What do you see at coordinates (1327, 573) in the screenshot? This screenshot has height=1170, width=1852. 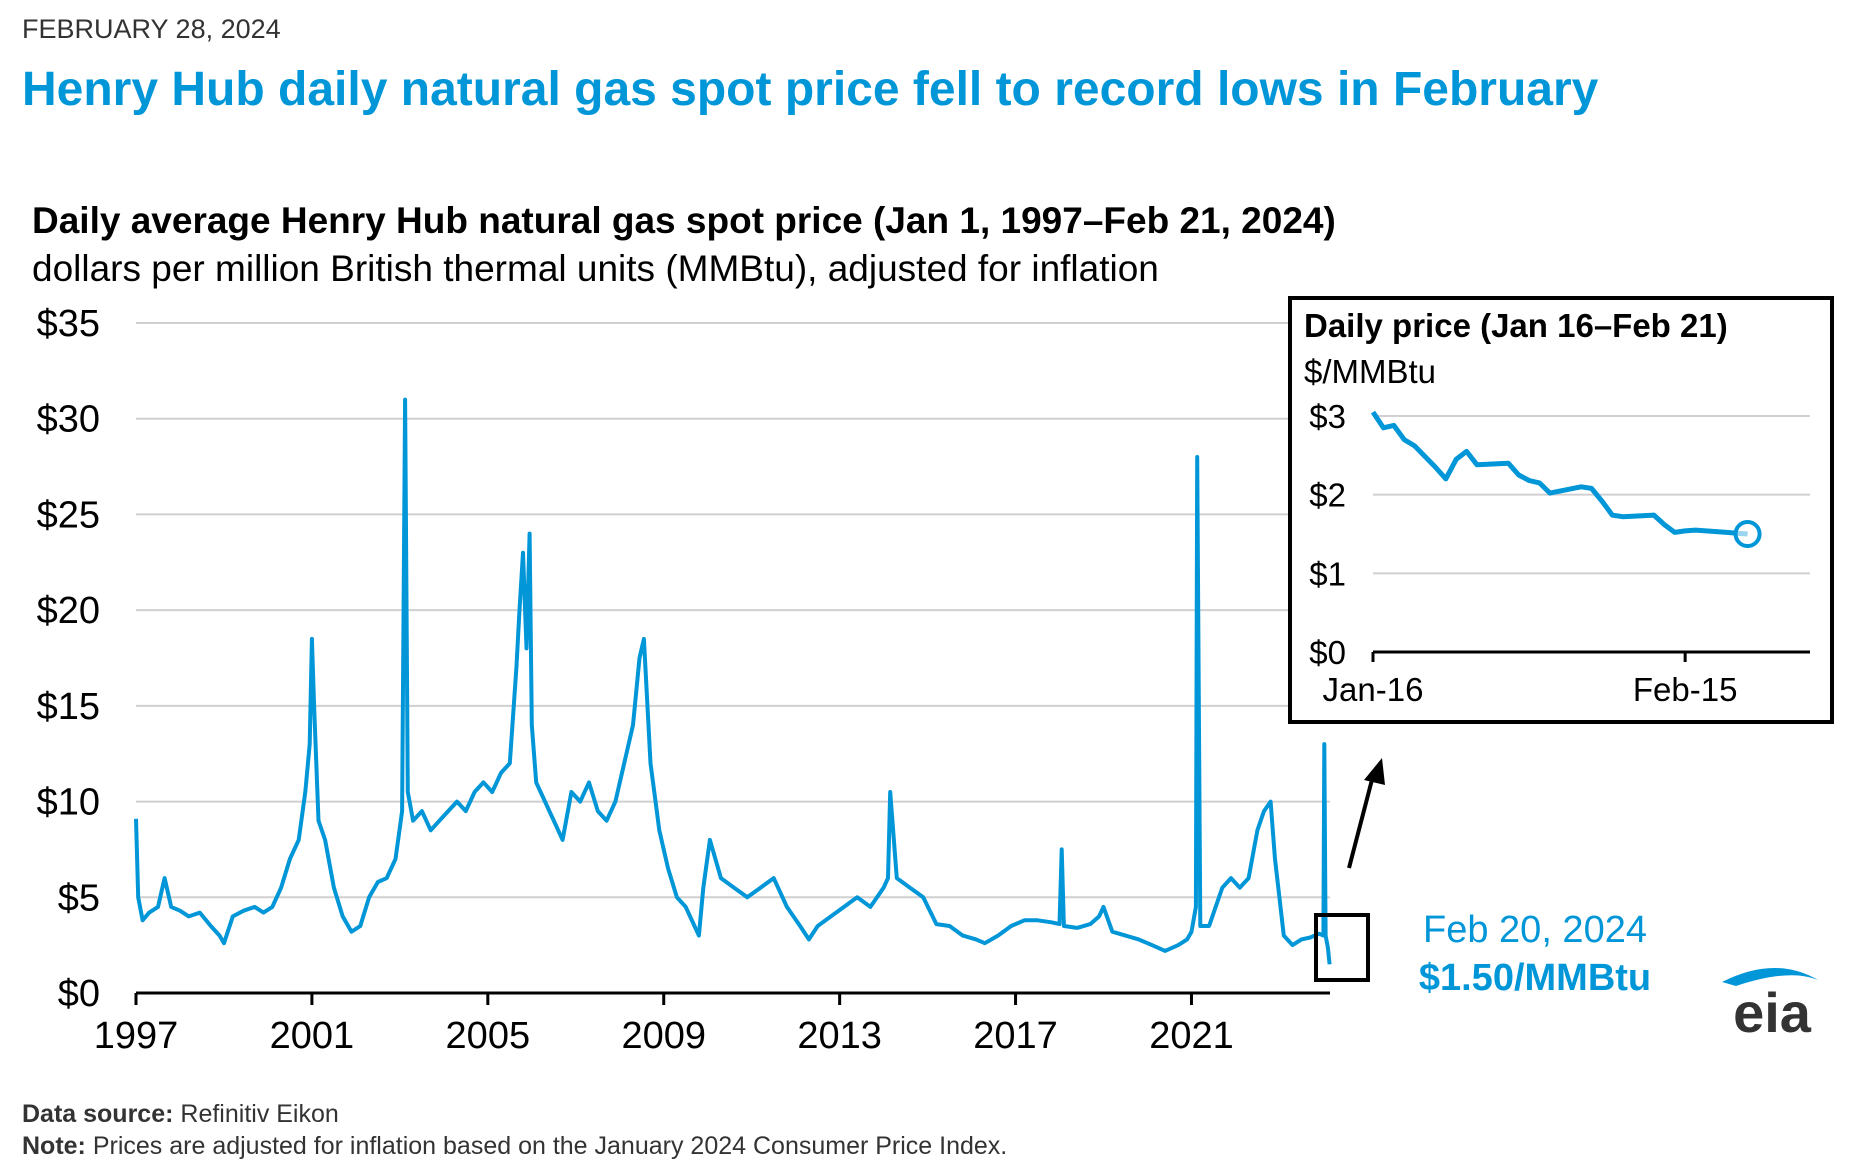 I see `inset-y-tick-label: $1` at bounding box center [1327, 573].